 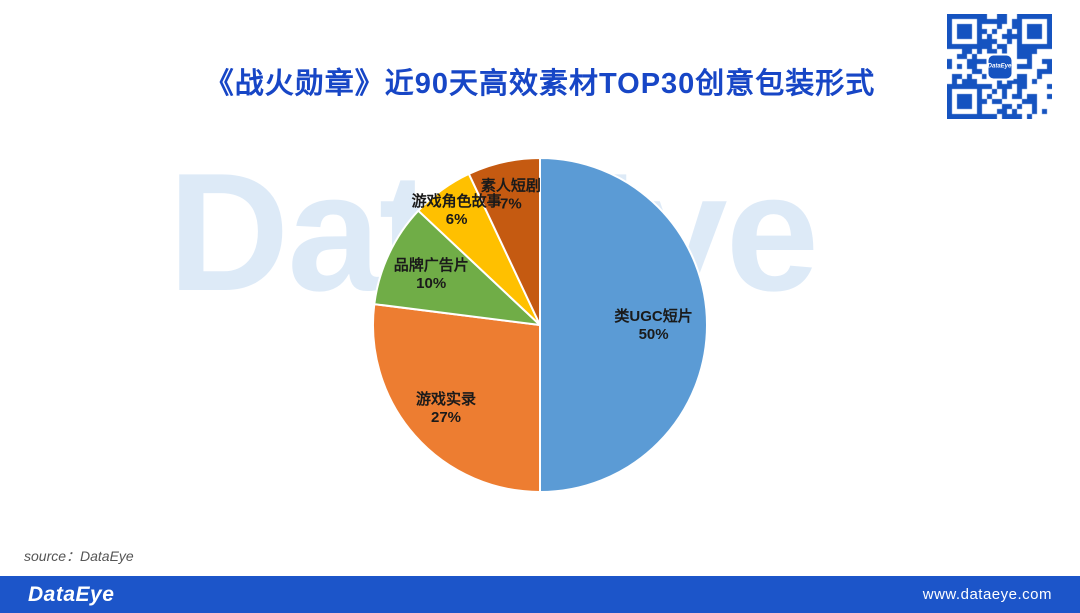 I want to click on qr-center-logo-text: DataEye, so click(x=999, y=66).